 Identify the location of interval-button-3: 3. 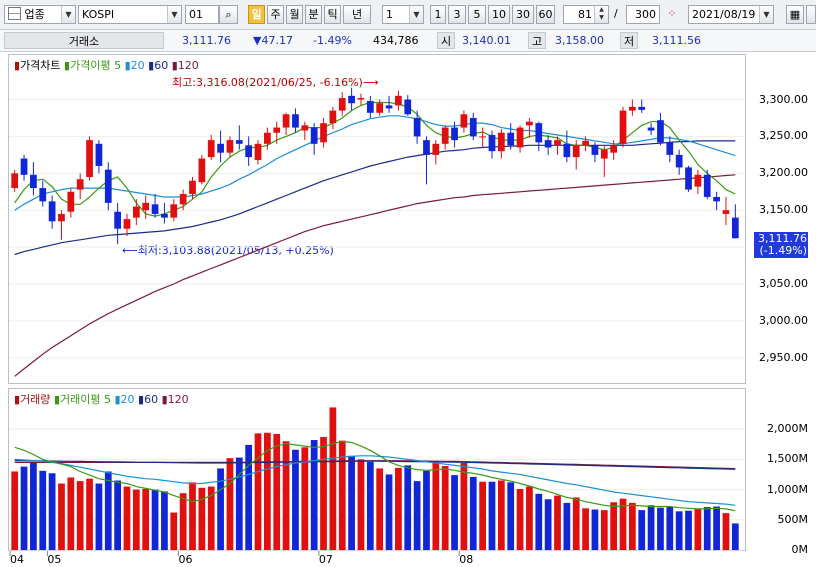
(457, 14).